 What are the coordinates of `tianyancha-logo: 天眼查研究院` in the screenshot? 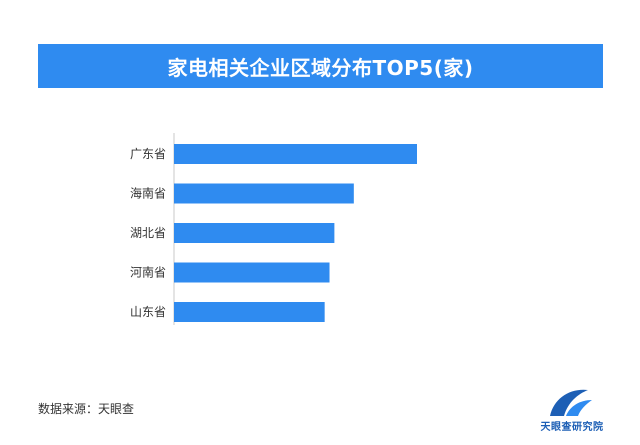 It's located at (572, 408).